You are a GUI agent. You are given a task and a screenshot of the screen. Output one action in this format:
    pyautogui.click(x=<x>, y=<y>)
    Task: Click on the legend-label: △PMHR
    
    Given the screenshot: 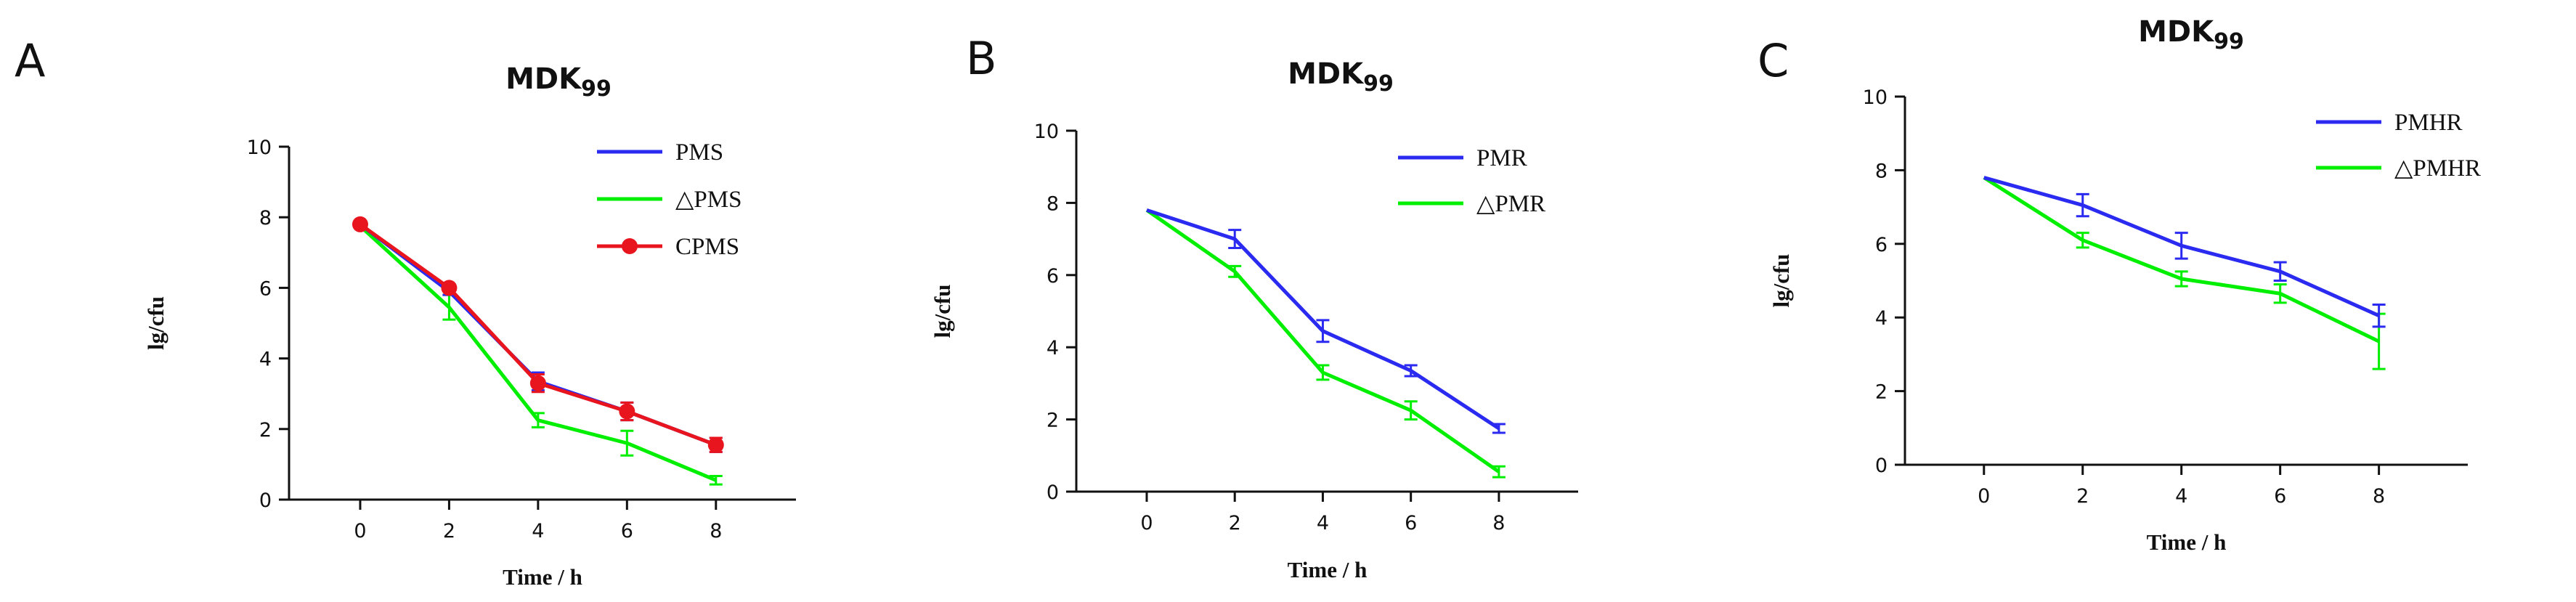 What is the action you would take?
    pyautogui.click(x=2438, y=168)
    